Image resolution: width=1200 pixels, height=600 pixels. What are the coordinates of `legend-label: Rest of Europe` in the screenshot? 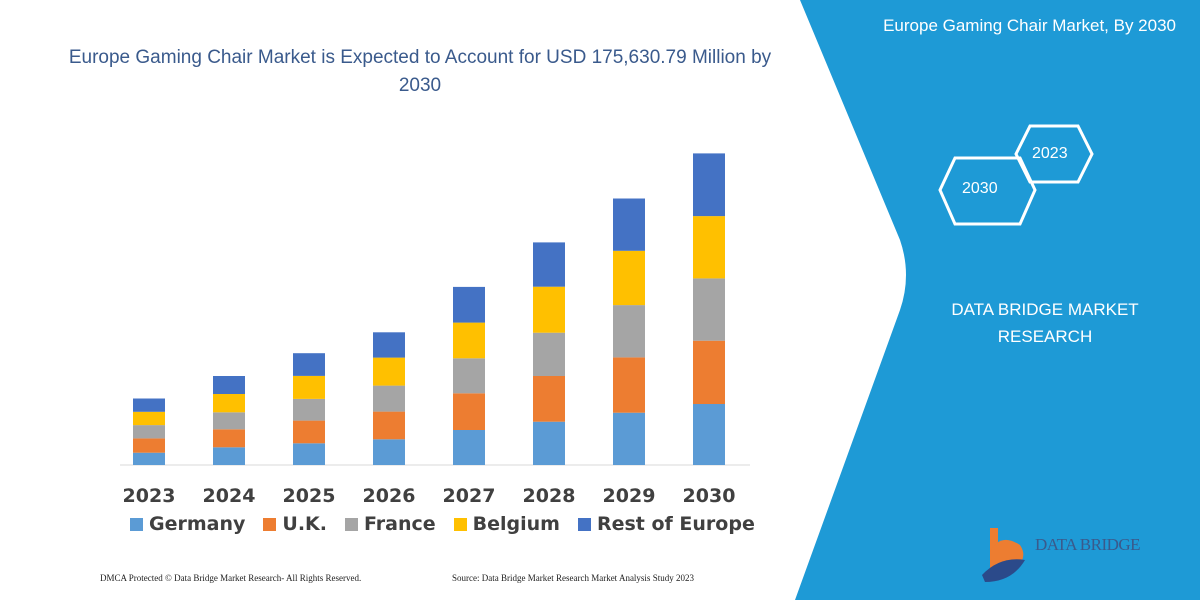 It's located at (675, 524).